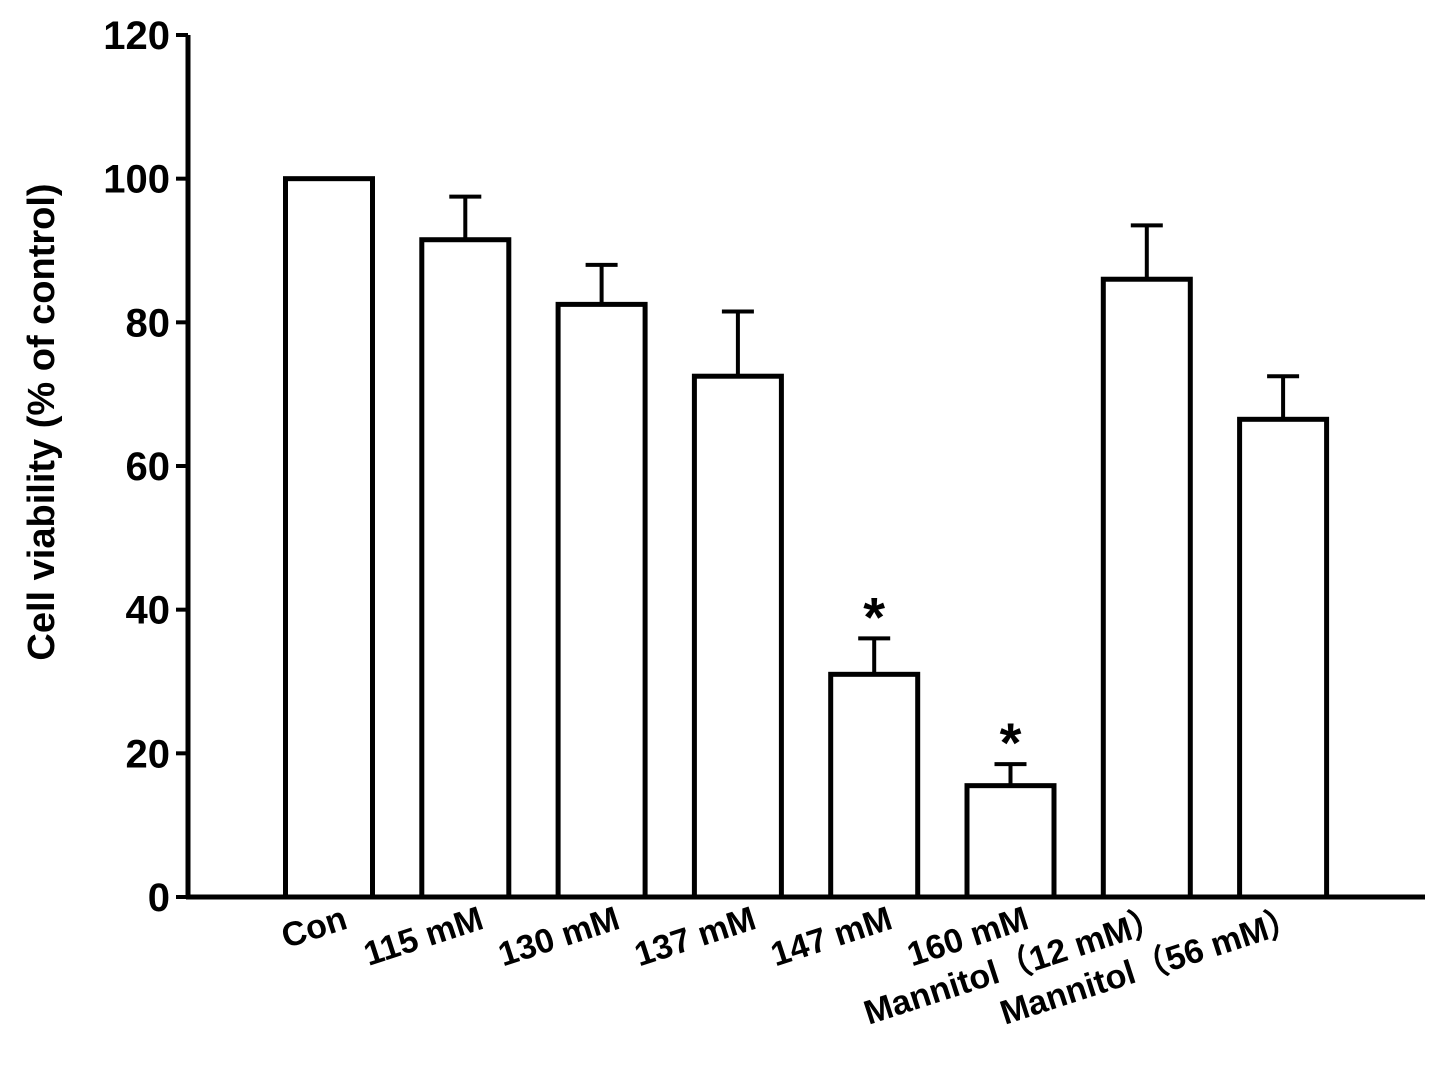 This screenshot has width=1441, height=1087. I want to click on y-tick-label: 0, so click(159, 898).